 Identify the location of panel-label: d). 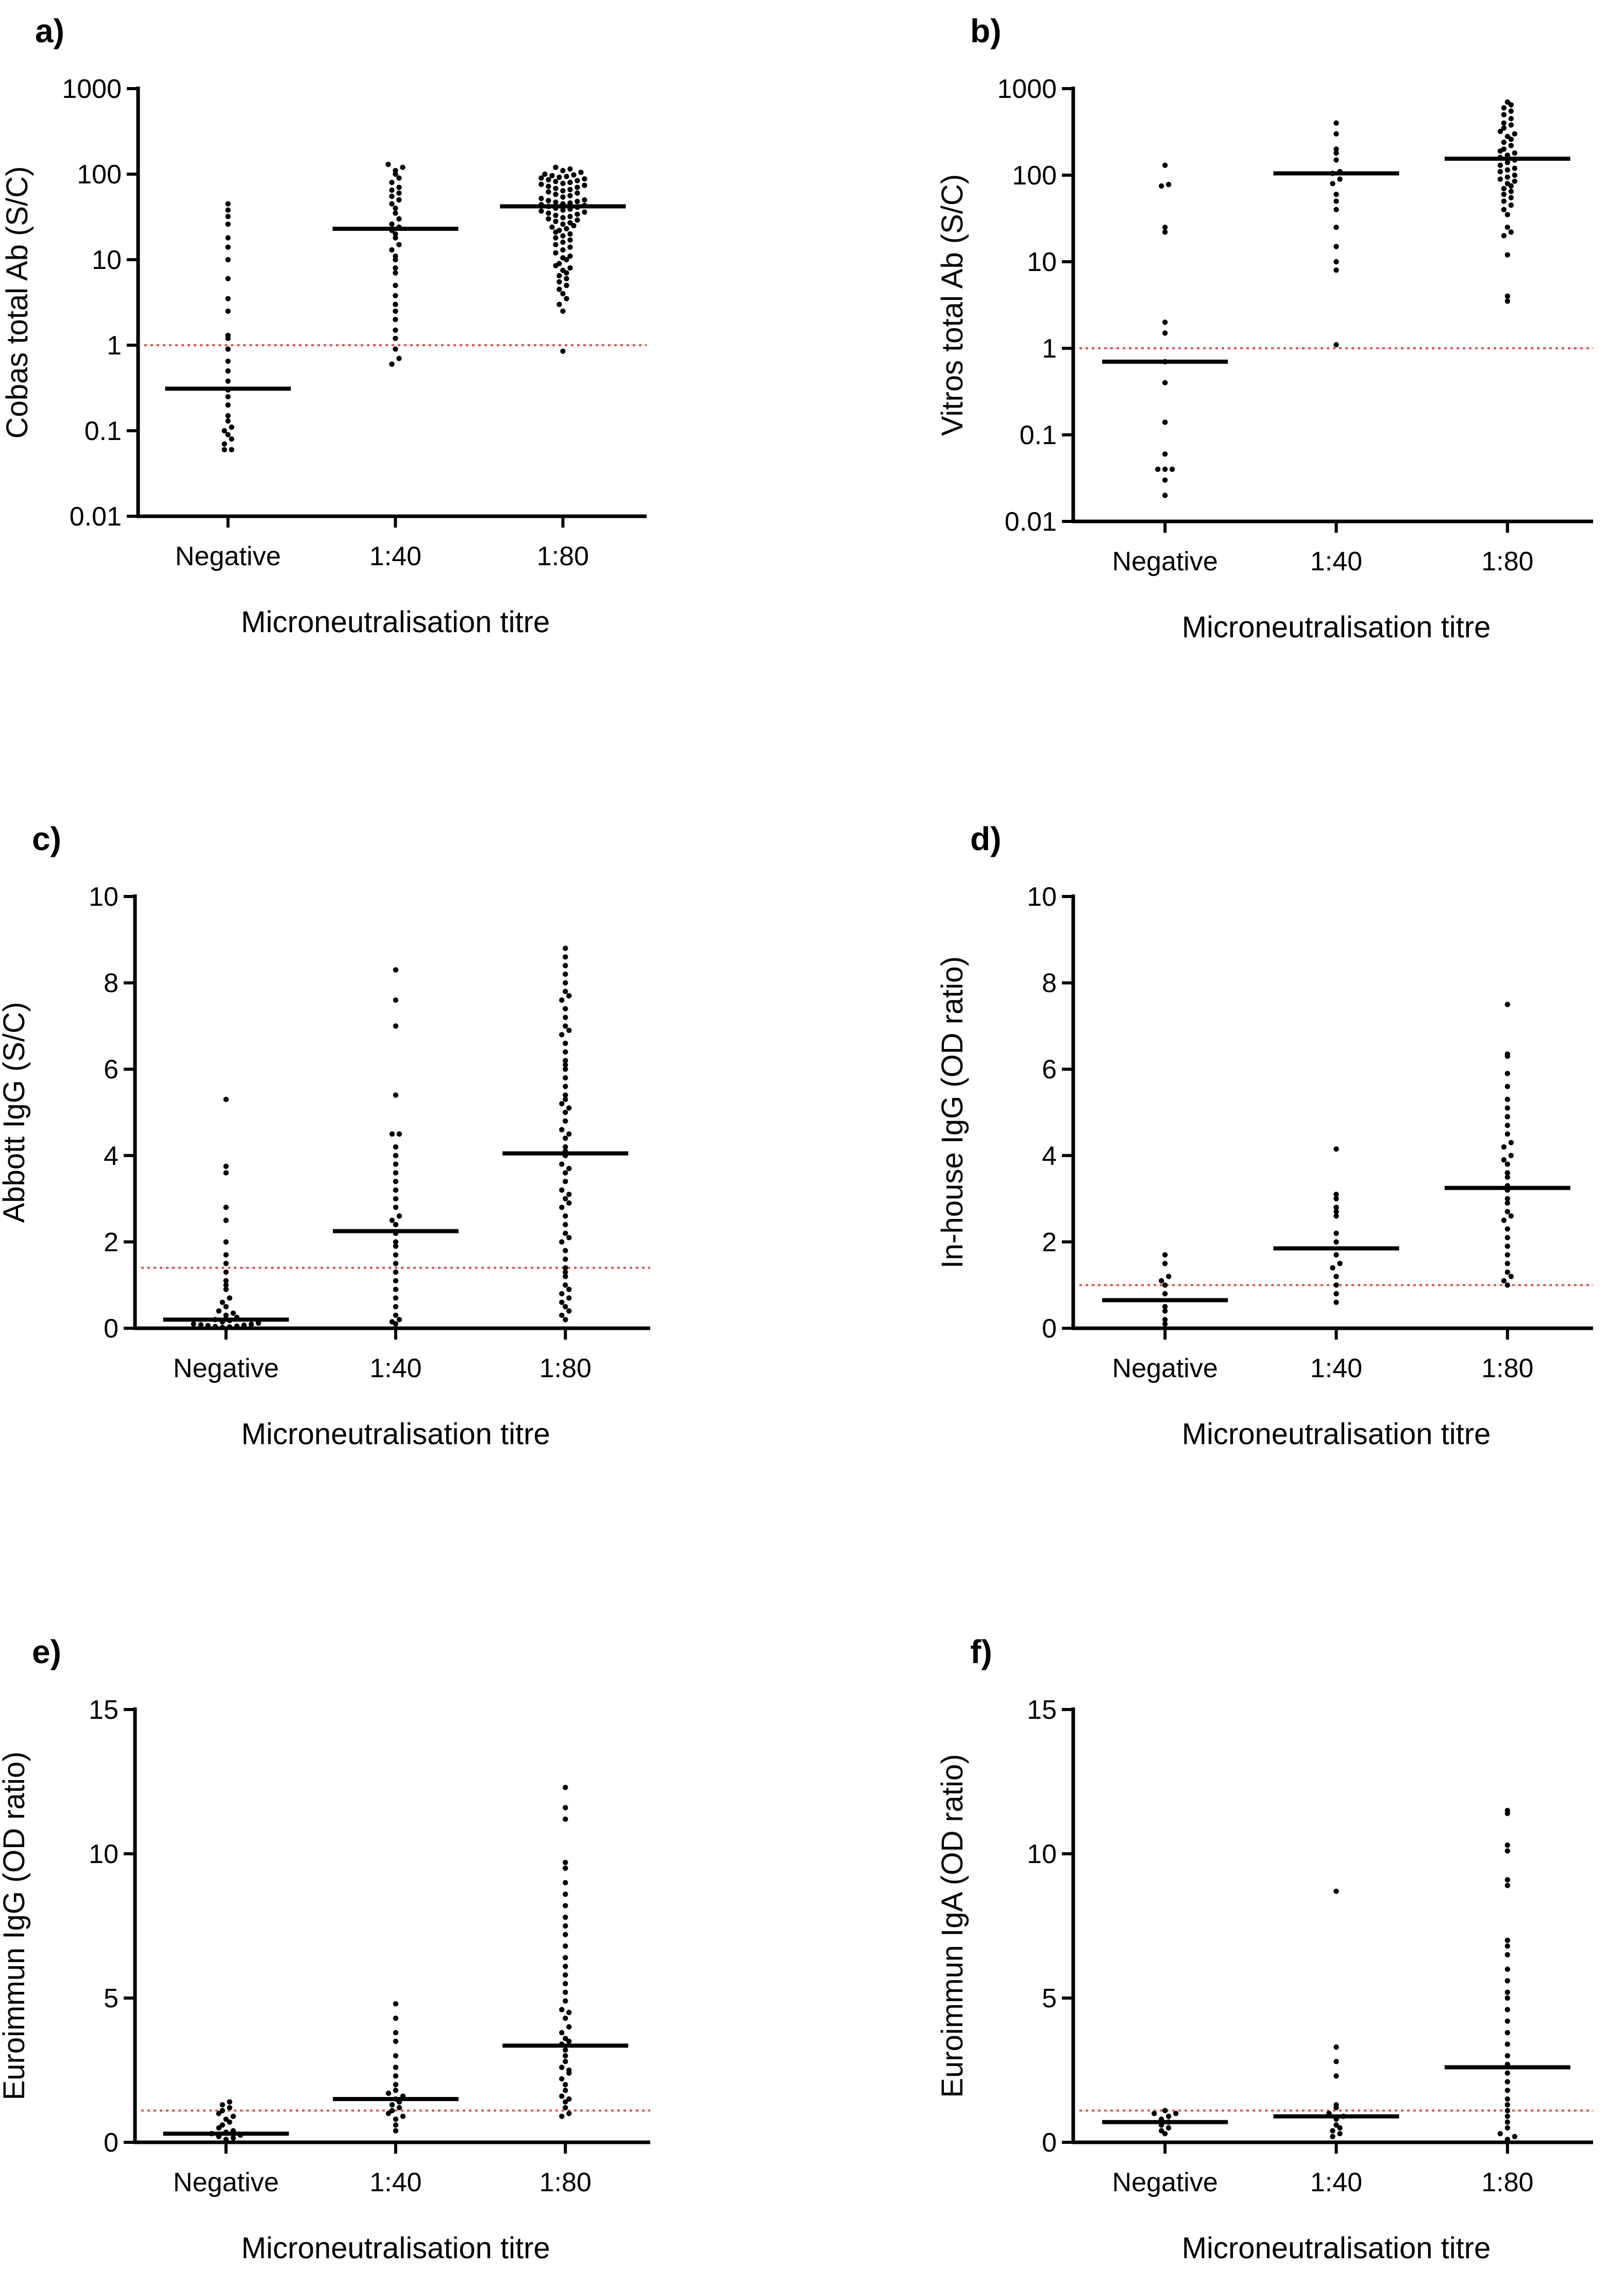
(986, 839).